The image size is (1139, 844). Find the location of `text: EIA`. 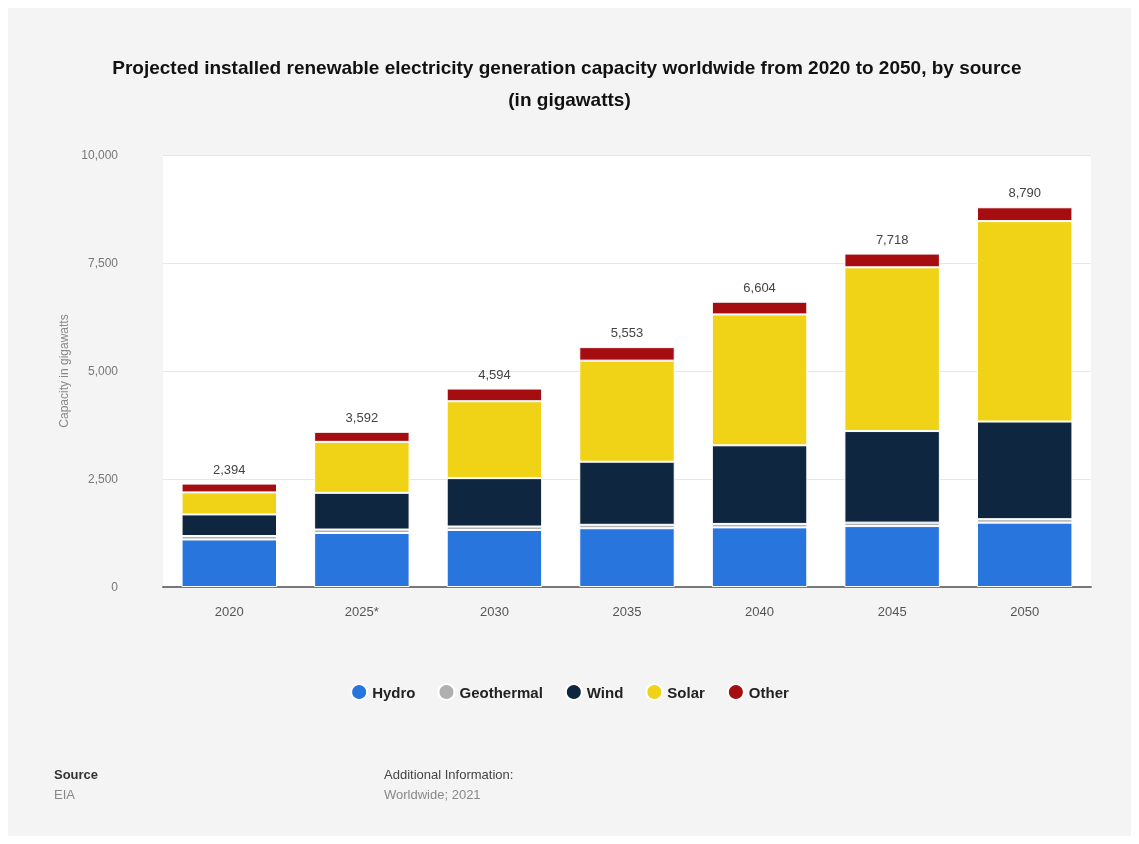

text: EIA is located at coordinates (65, 794).